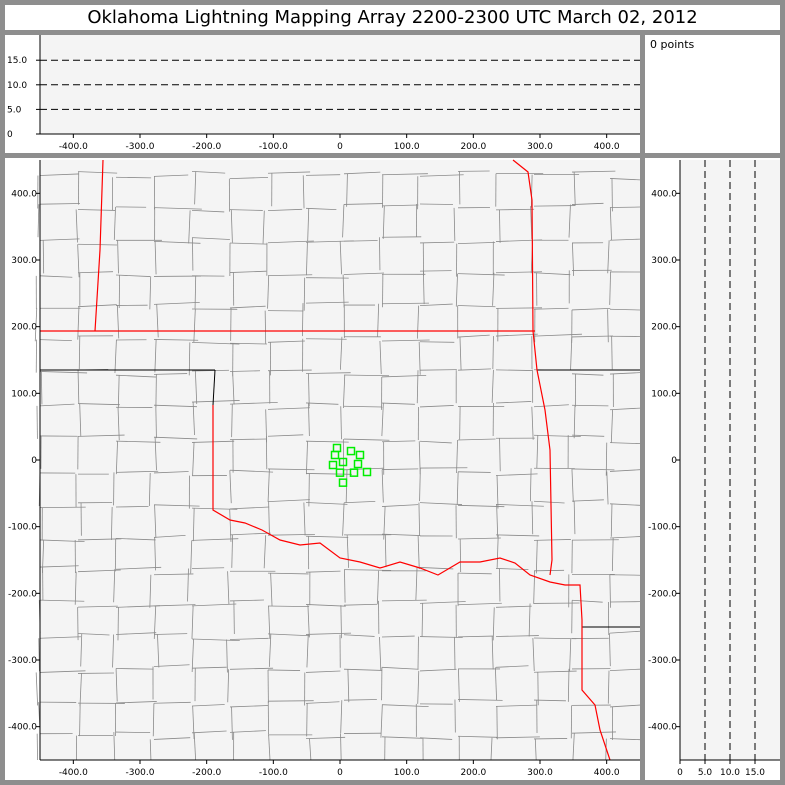 The height and width of the screenshot is (785, 785). Describe the element at coordinates (674, 461) in the screenshot. I see `y-tick-label: 0` at that location.